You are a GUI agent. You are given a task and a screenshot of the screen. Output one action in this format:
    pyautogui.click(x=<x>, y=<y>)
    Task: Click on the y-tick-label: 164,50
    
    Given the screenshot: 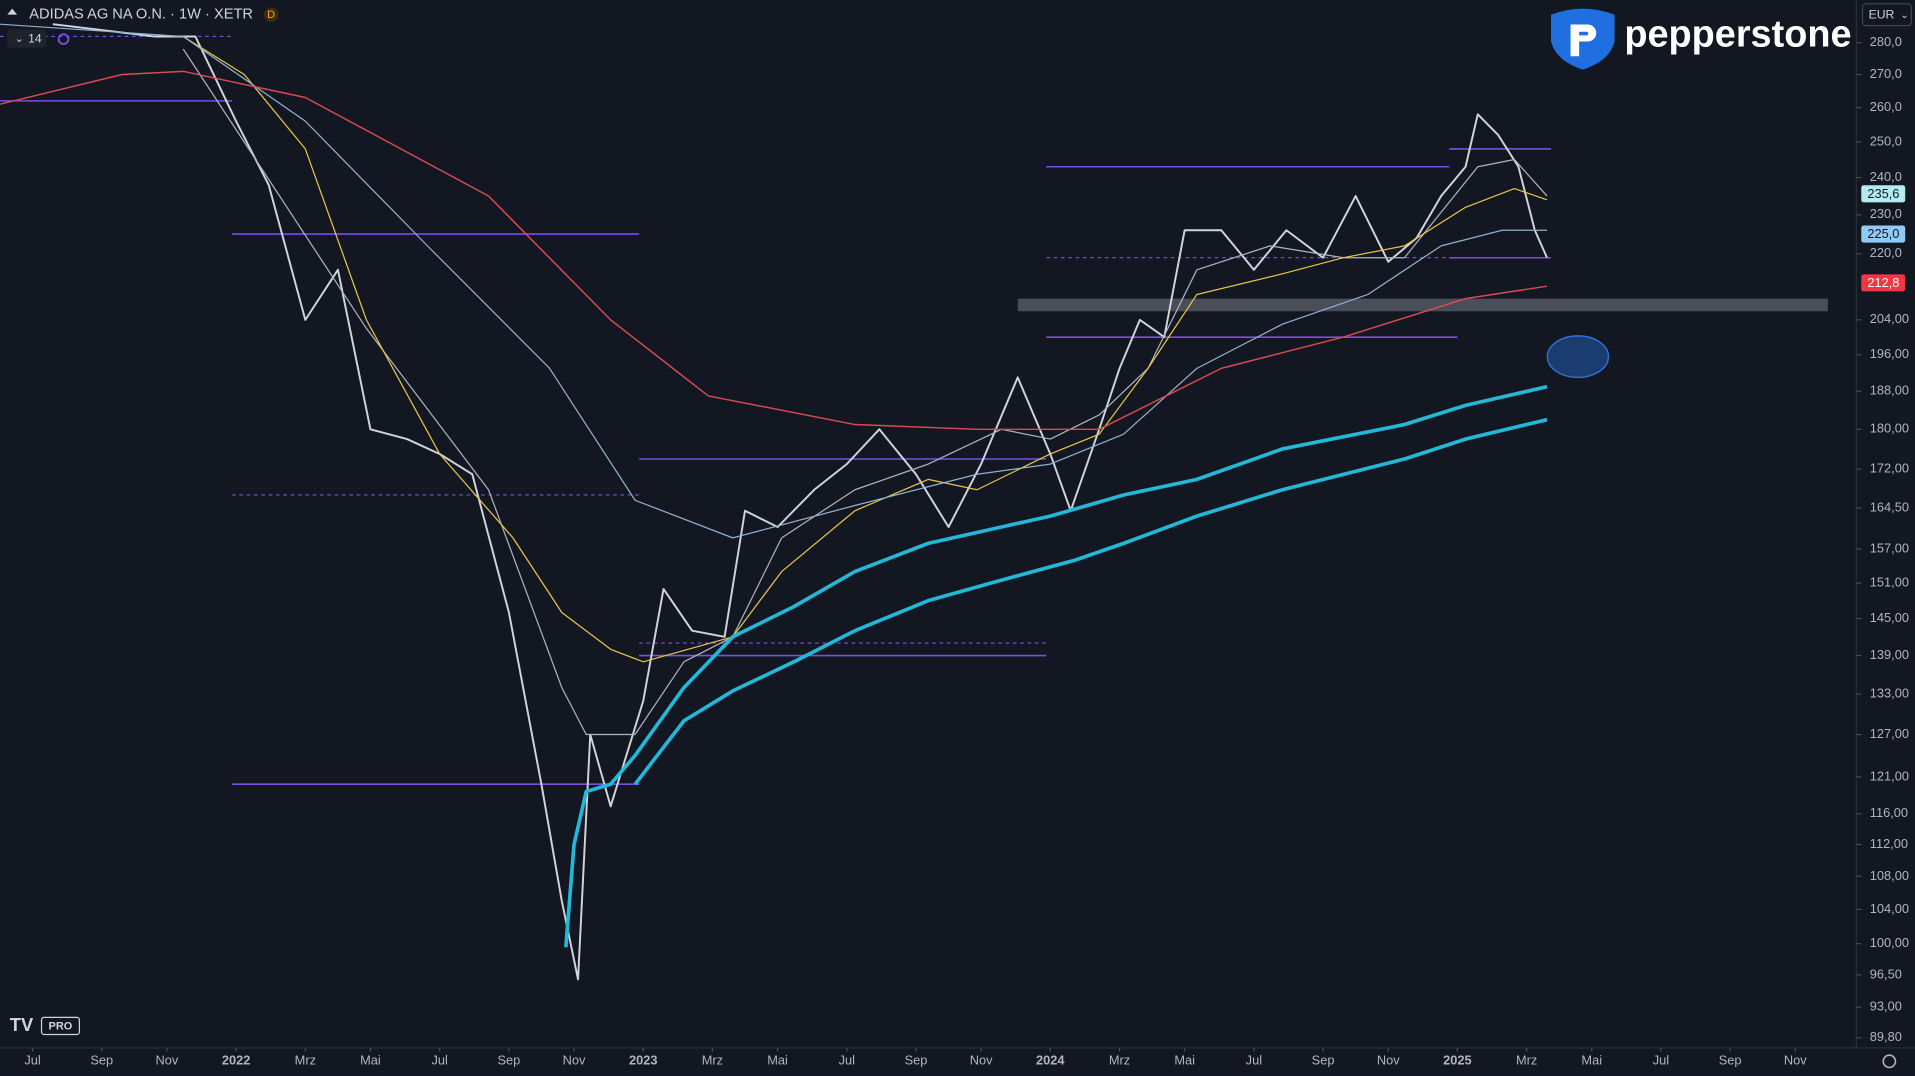 What is the action you would take?
    pyautogui.click(x=1889, y=507)
    